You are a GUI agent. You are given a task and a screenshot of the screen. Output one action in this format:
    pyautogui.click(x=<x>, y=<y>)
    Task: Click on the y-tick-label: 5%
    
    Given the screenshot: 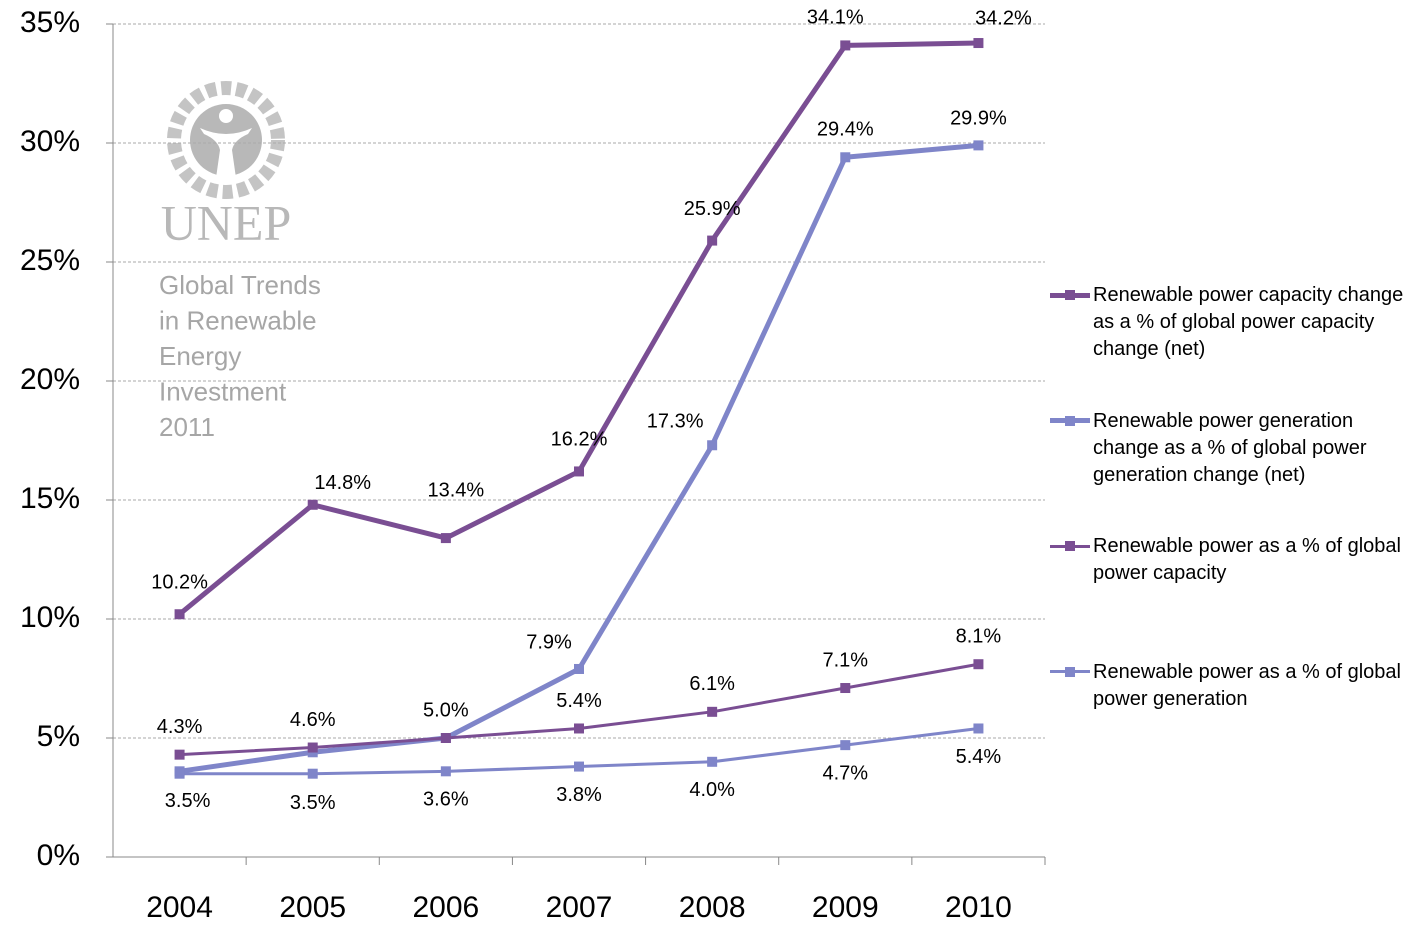 What is the action you would take?
    pyautogui.click(x=58, y=736)
    